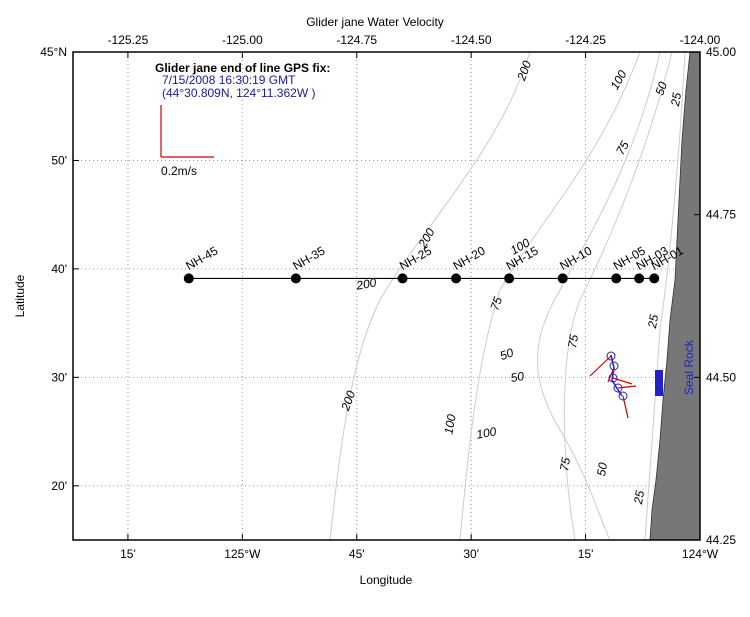 Image resolution: width=750 pixels, height=617 pixels. Describe the element at coordinates (575, 258) in the screenshot. I see `station-label: NH-10` at that location.